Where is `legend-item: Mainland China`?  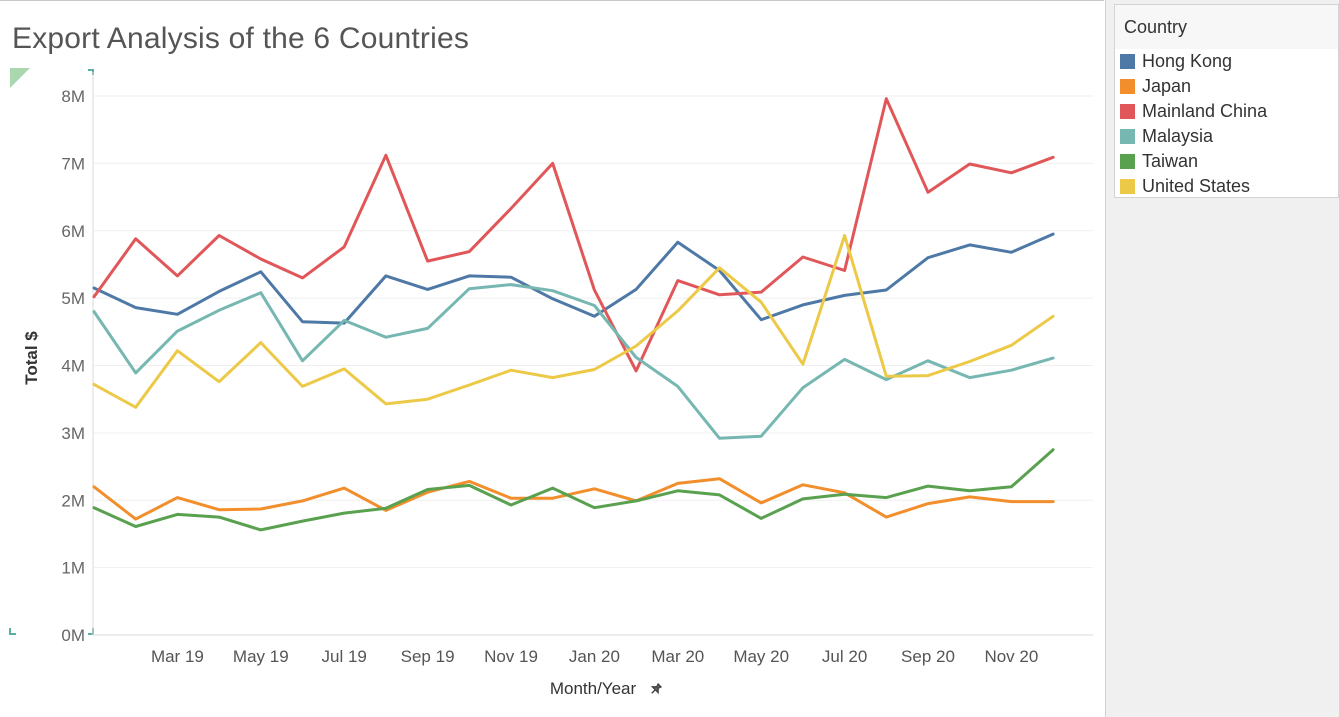
legend-item: Mainland China is located at coordinates (1226, 111).